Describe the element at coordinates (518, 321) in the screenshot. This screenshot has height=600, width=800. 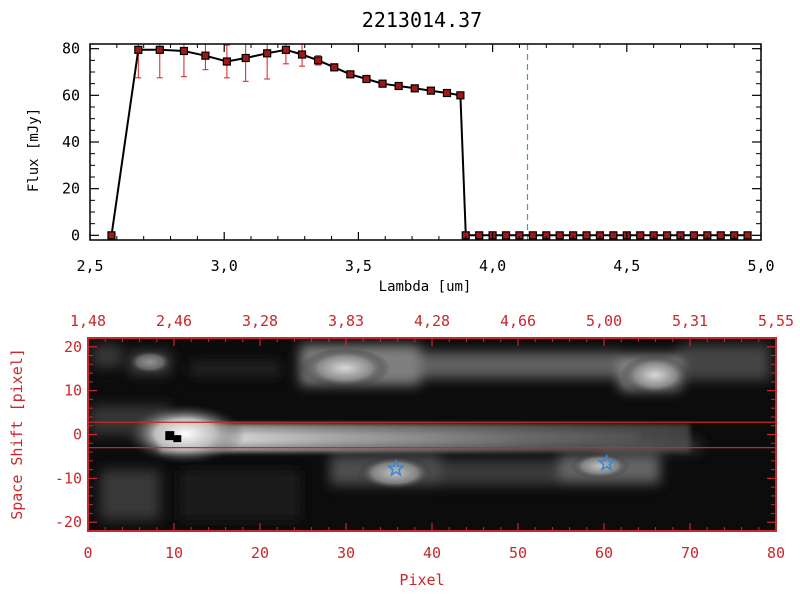
I see `wavelength-tick-label: 4,66` at that location.